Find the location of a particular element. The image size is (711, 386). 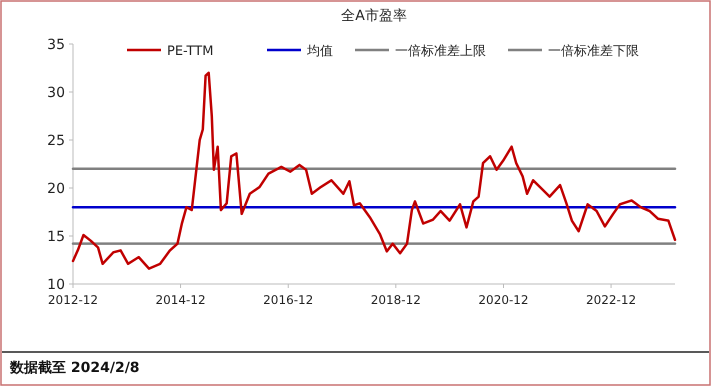

x-tick-label: 2018-12 is located at coordinates (395, 300).